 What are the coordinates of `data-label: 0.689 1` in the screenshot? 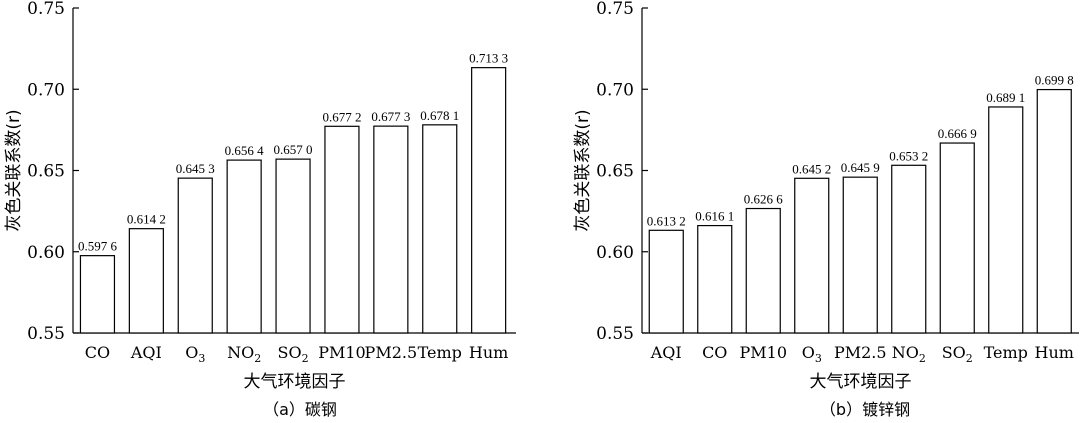 It's located at (1005, 97).